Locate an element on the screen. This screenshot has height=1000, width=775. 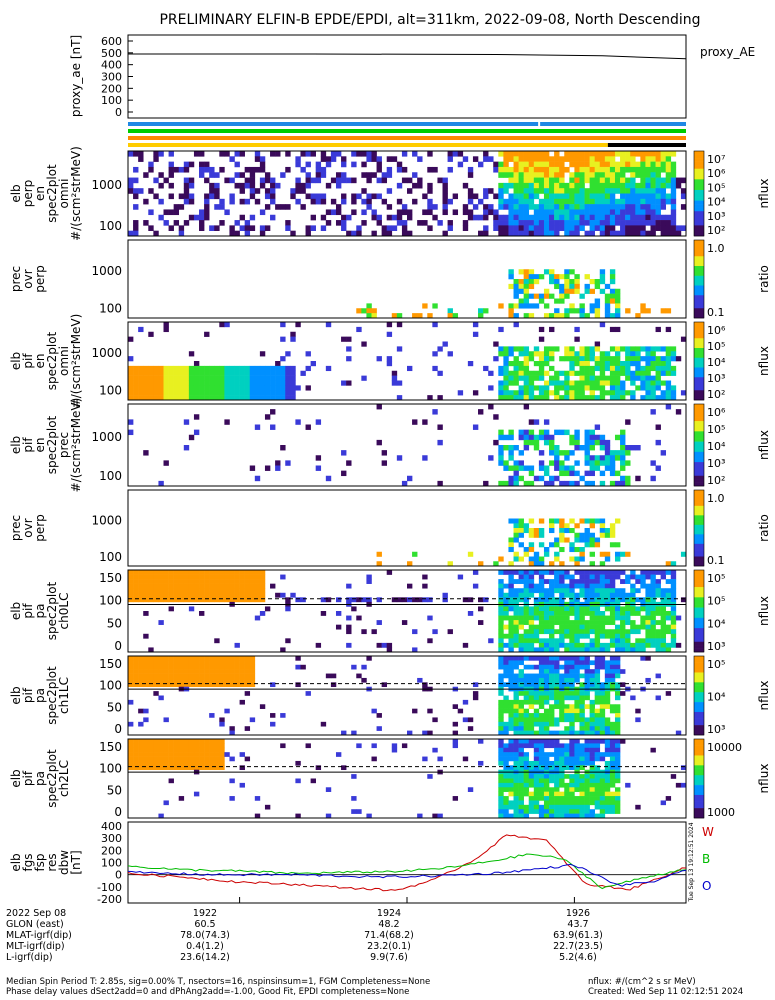
mlat-1926: 63.9(61.3) is located at coordinates (578, 935).